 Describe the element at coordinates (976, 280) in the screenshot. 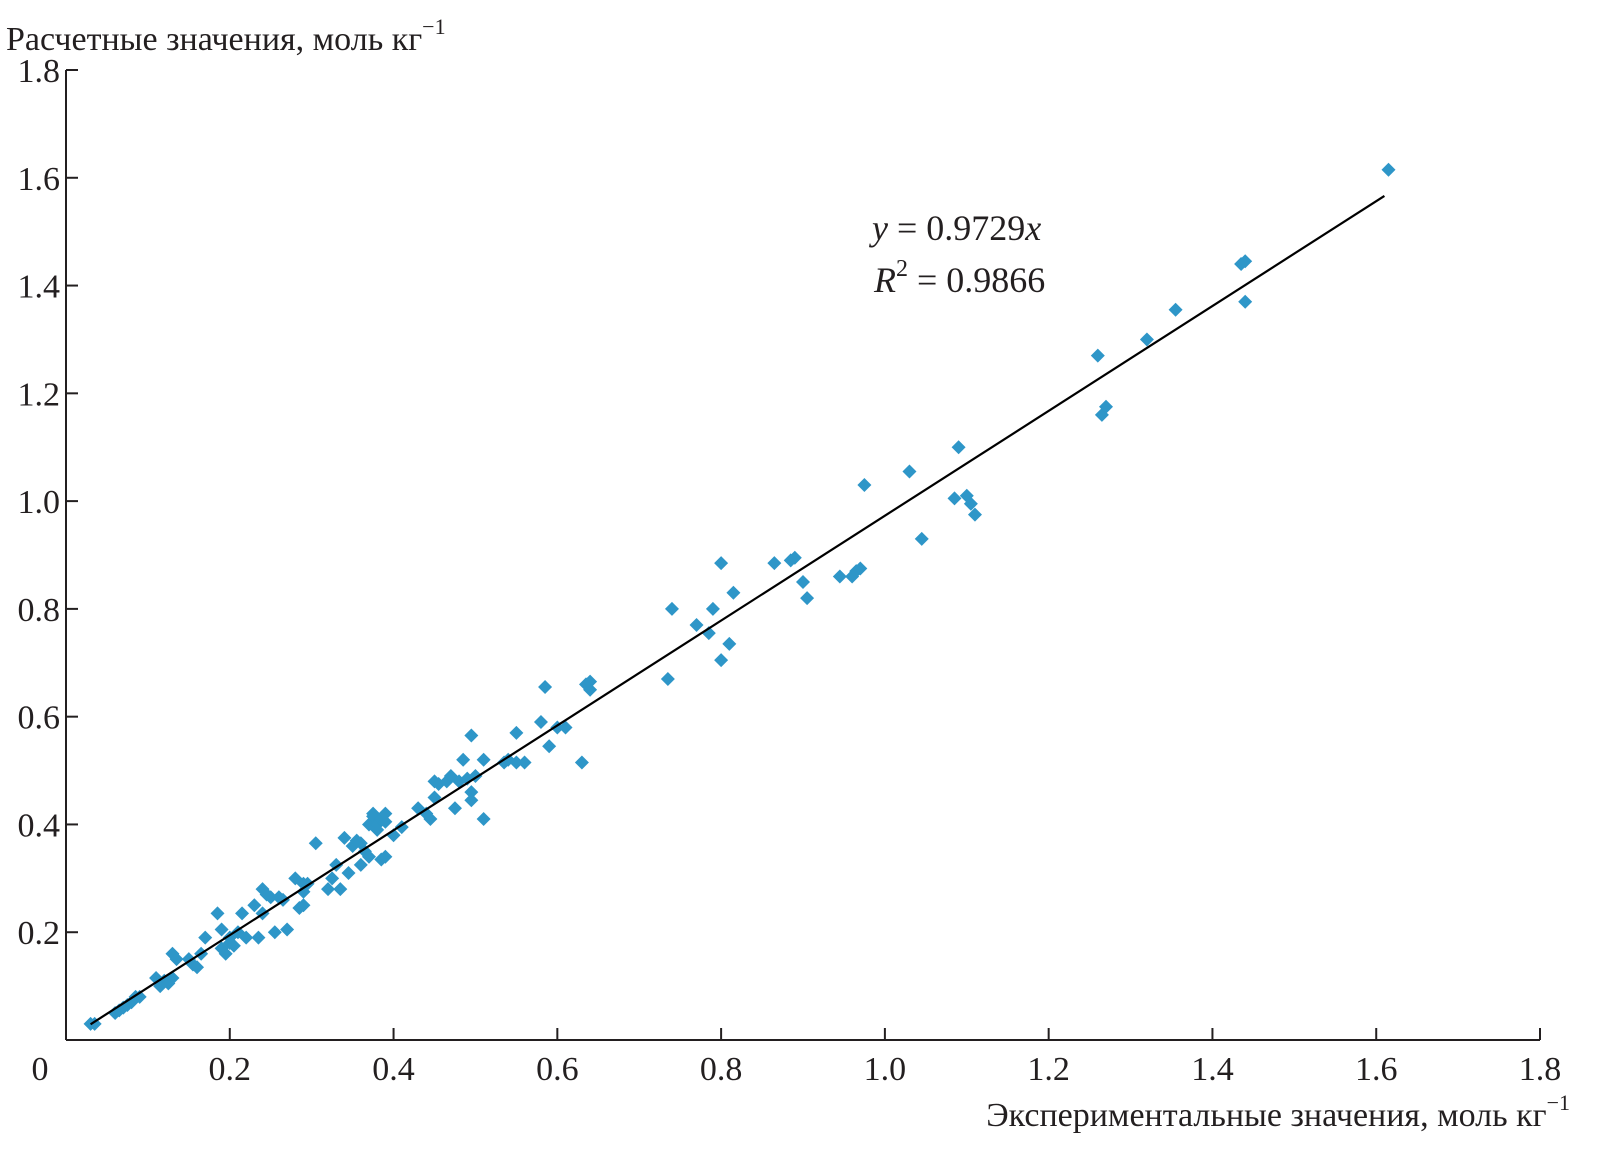

I see `r2-value: = 0.9866` at that location.